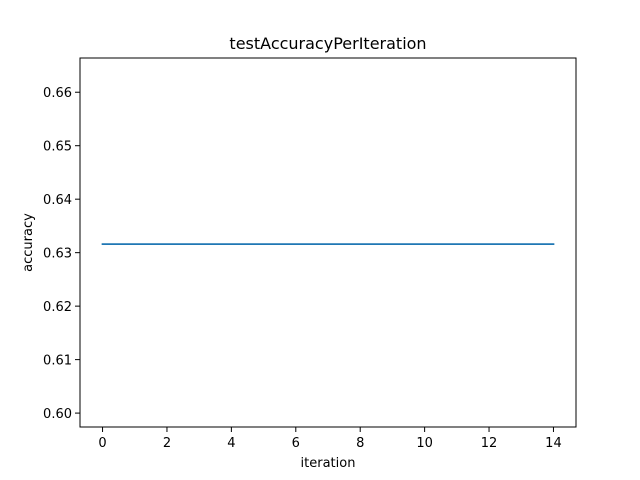 Image resolution: width=640 pixels, height=480 pixels. I want to click on y-tick-label: 0.66, so click(57, 93).